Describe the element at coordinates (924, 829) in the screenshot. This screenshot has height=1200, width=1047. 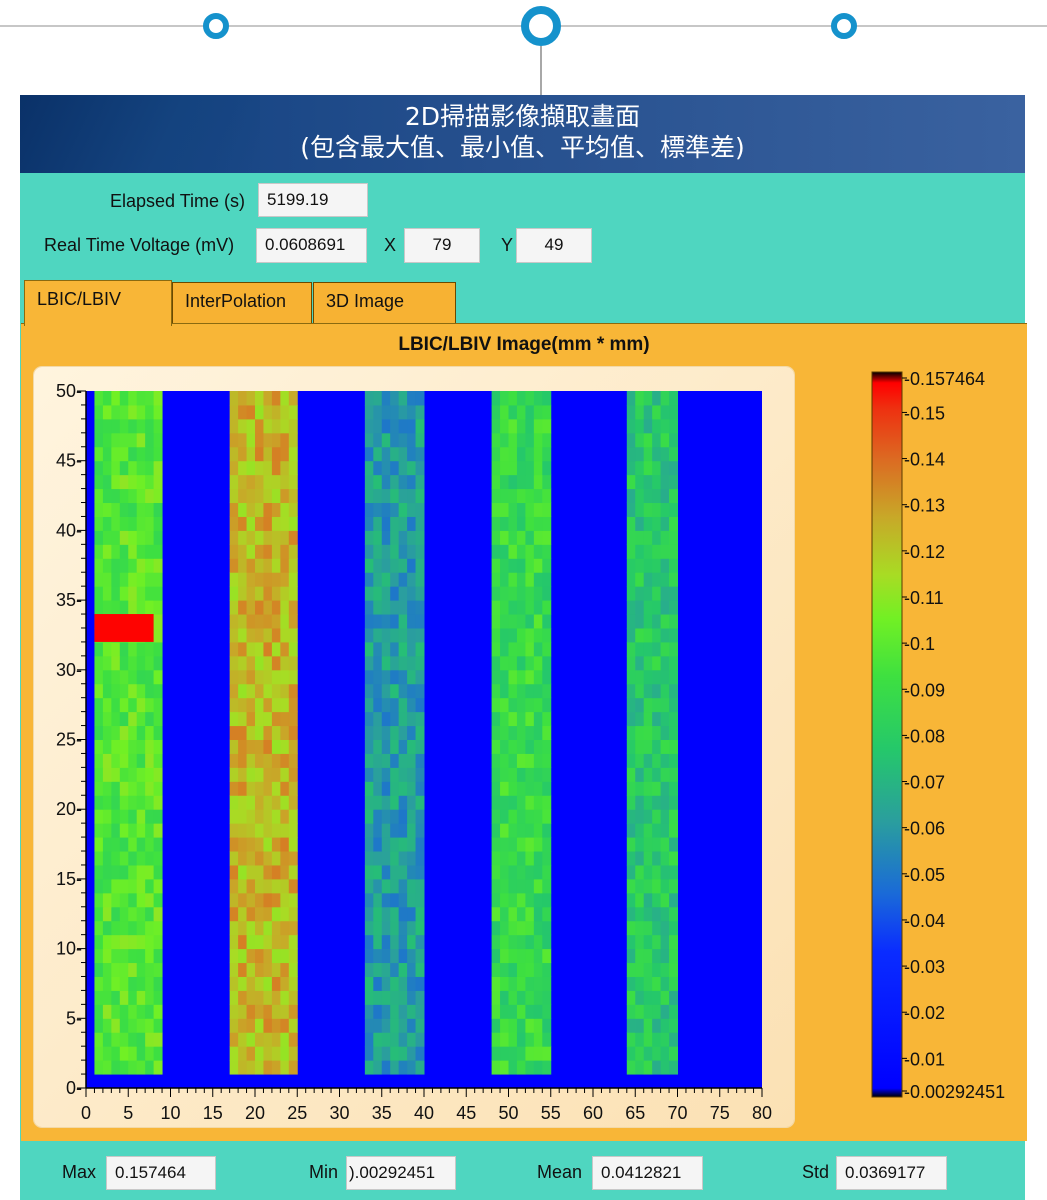
I see `colorbar-tick-label: -0.06` at that location.